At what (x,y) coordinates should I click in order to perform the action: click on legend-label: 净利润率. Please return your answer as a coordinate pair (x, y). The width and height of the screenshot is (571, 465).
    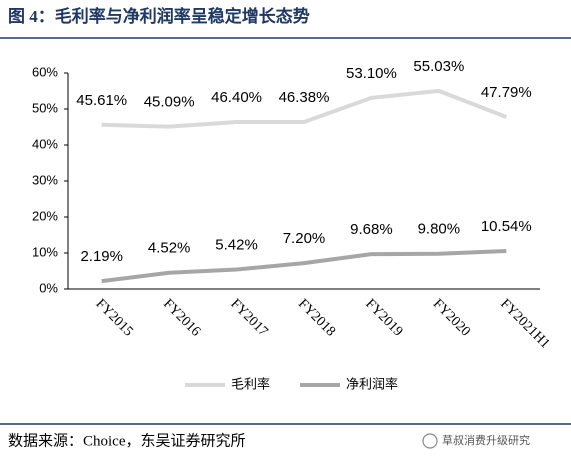
    Looking at the image, I should click on (372, 383).